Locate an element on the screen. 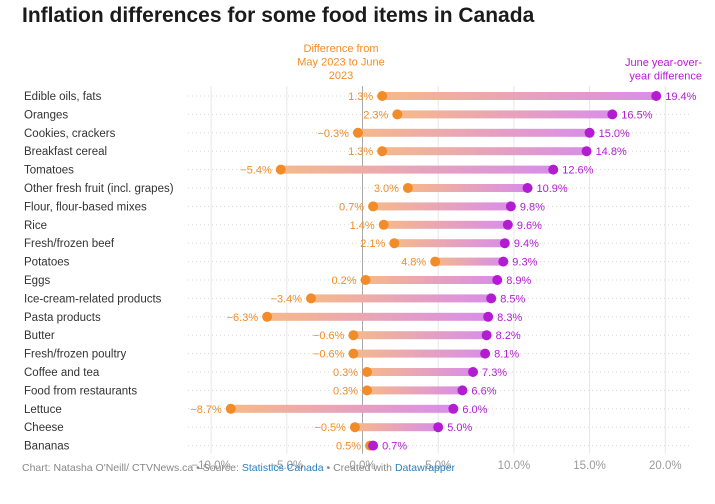 This screenshot has height=504, width=715. annotation-line: Difference from is located at coordinates (341, 49).